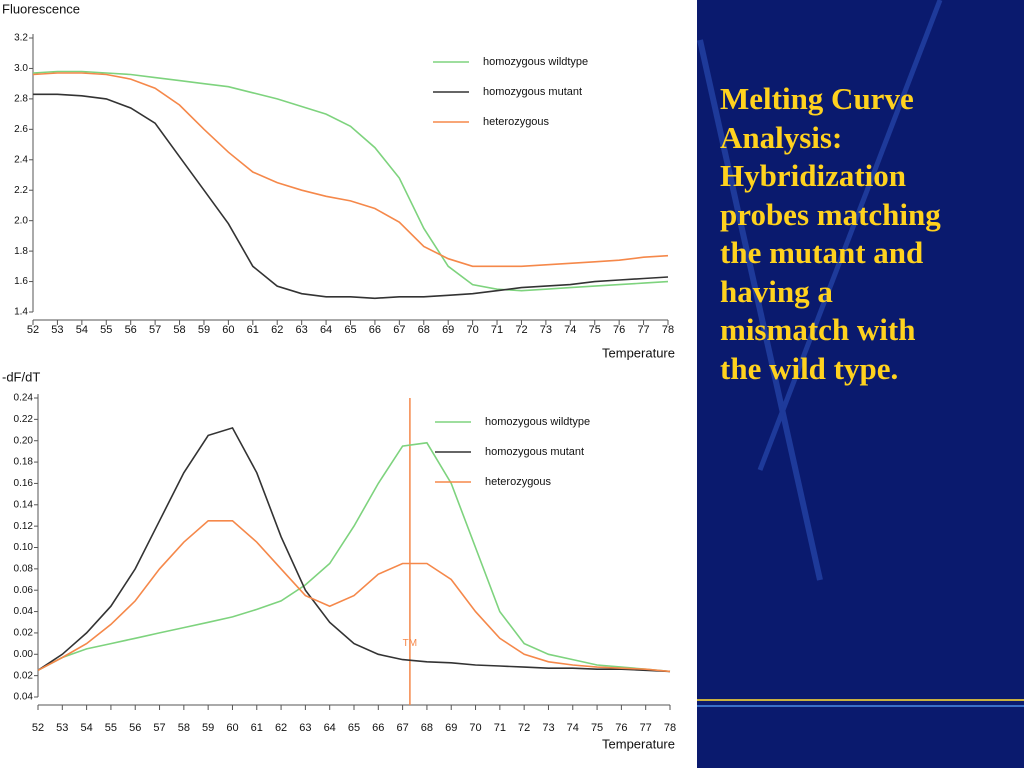 The height and width of the screenshot is (768, 1024). What do you see at coordinates (818, 329) in the screenshot?
I see `slide-text-line: mismatch with` at bounding box center [818, 329].